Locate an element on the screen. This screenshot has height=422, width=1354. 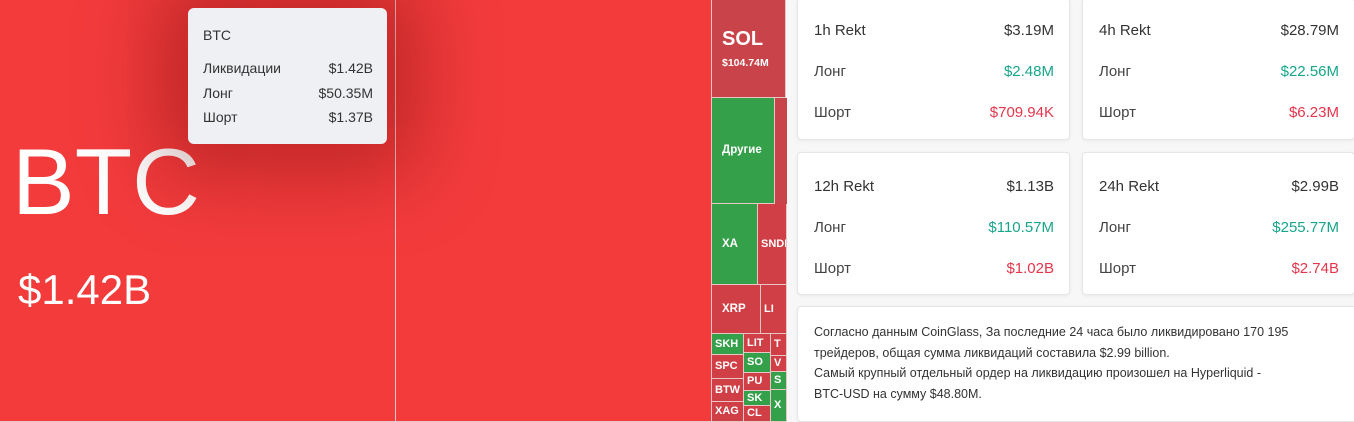
treemap-tile: Другие is located at coordinates (743, 151).